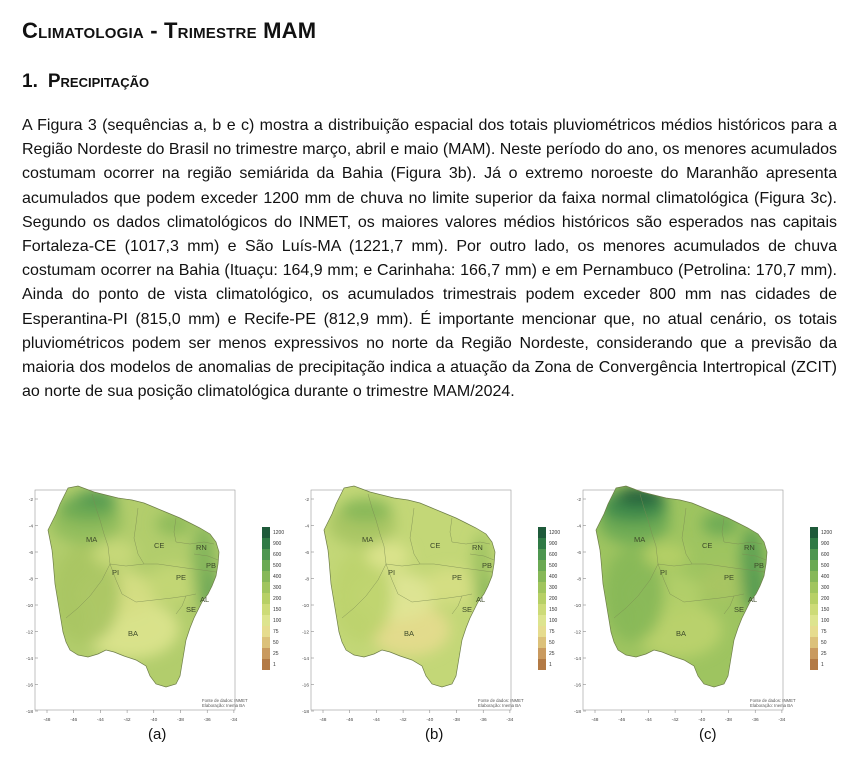  What do you see at coordinates (30, 81) in the screenshot?
I see `section-number: 1.` at bounding box center [30, 81].